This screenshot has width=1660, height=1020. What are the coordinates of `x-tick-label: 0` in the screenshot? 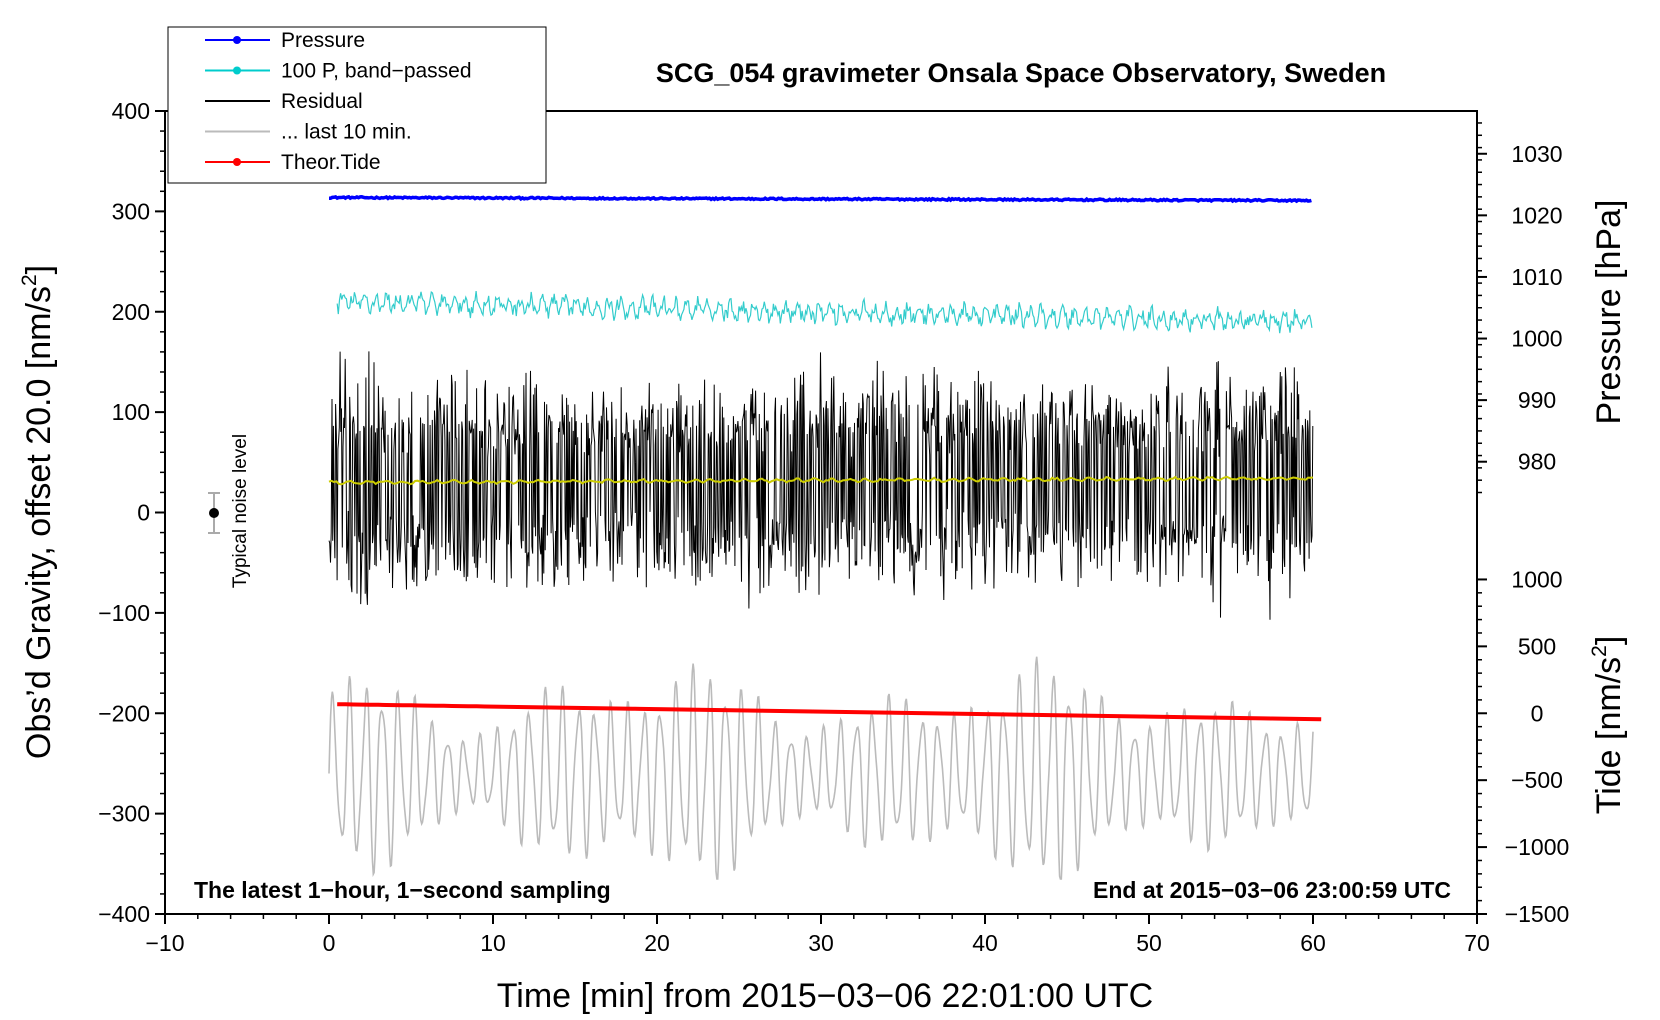 It's located at (329, 943).